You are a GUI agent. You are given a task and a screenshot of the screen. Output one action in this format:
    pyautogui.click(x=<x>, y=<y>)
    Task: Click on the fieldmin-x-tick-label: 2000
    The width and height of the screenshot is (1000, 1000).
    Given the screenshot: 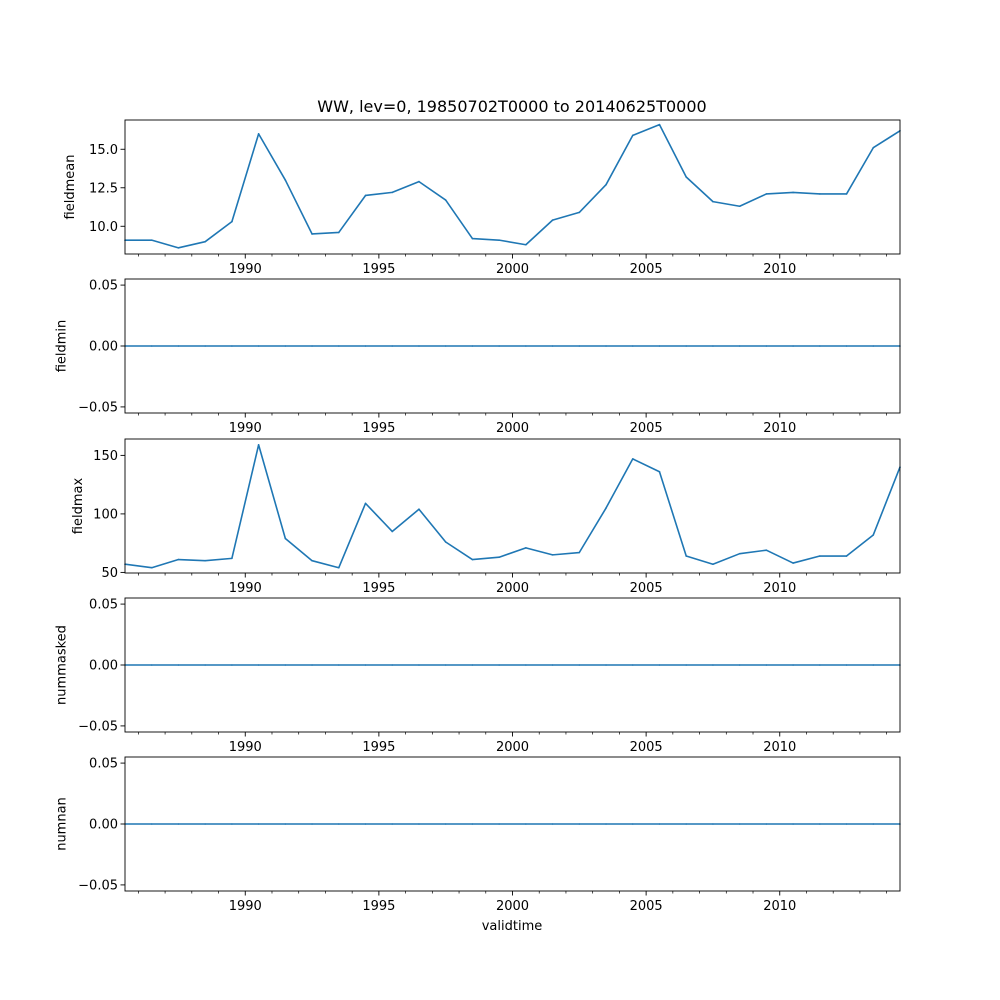 What is the action you would take?
    pyautogui.click(x=512, y=428)
    